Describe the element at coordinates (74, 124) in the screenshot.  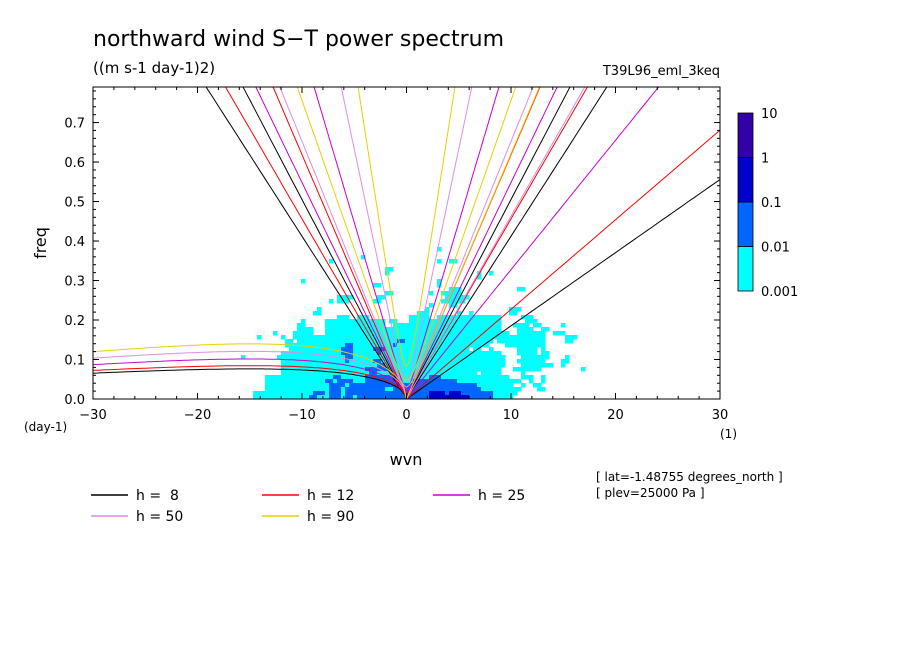
I see `y-tick-label: 0.7` at that location.